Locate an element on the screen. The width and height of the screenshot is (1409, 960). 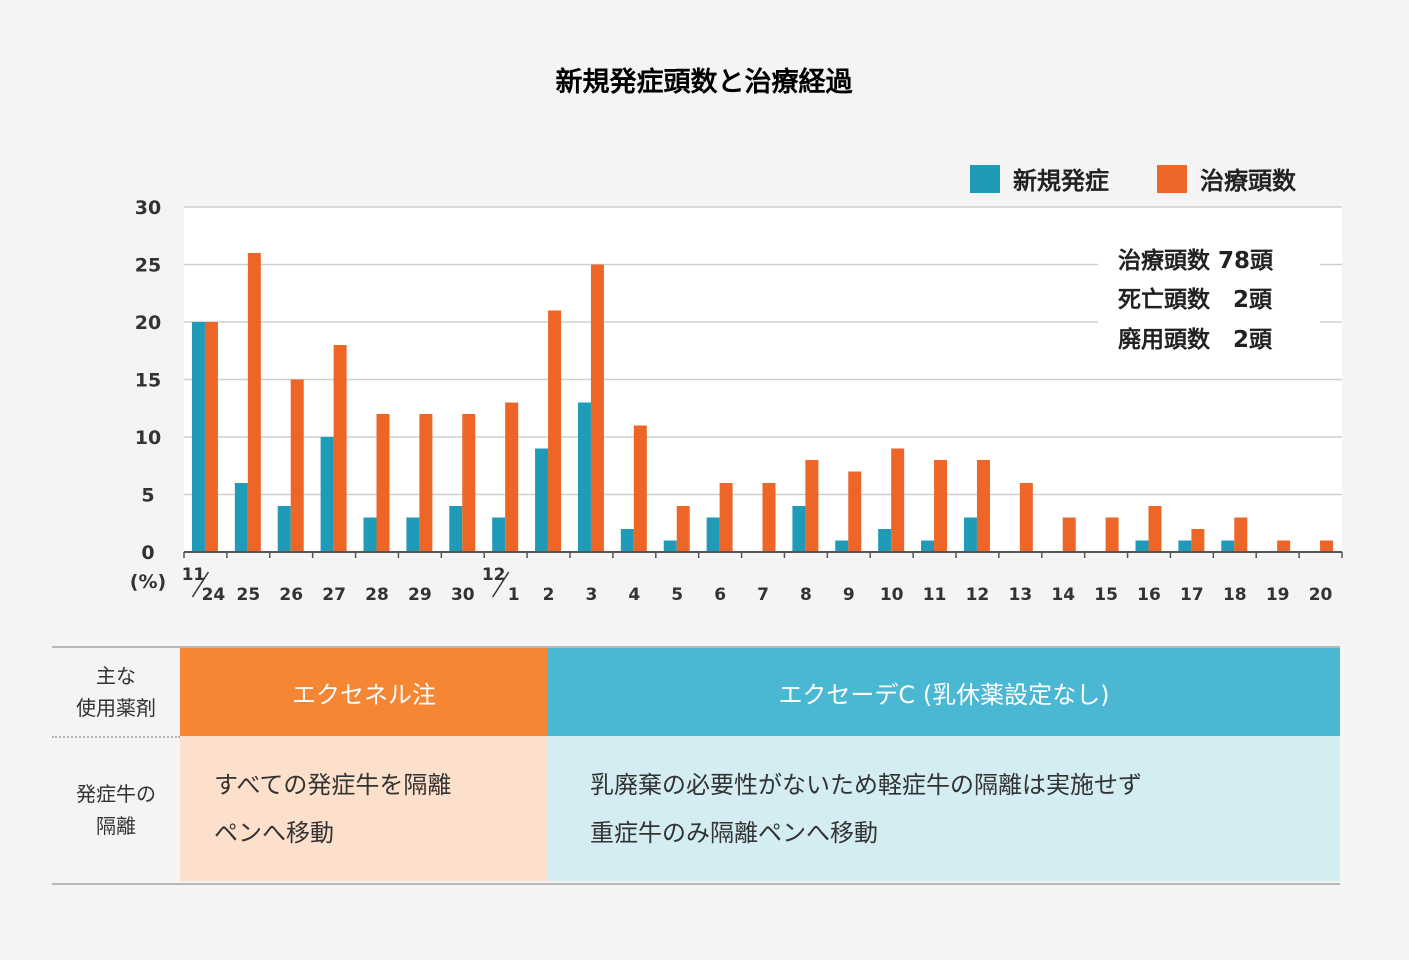
isolation-cell-exenel: すべての発症牛を隔離 ペンへ移動 is located at coordinates (364, 808).